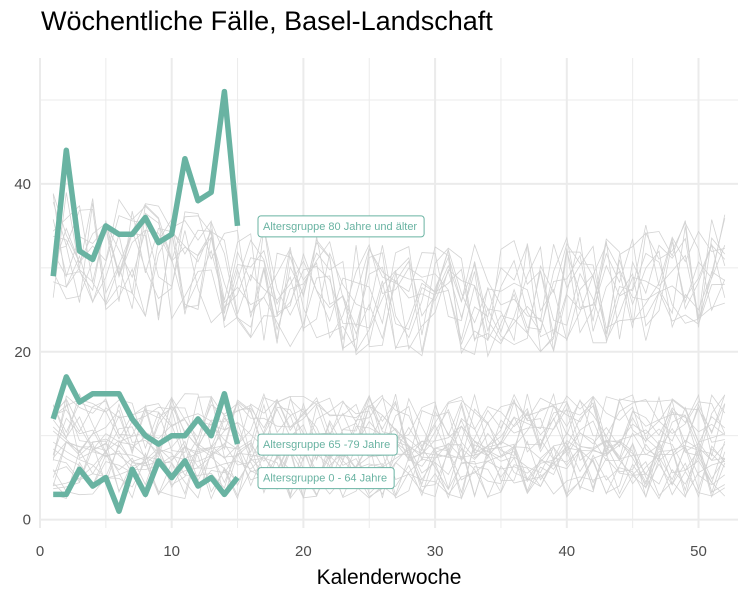  What do you see at coordinates (171, 551) in the screenshot?
I see `x-tick-label: 10` at bounding box center [171, 551].